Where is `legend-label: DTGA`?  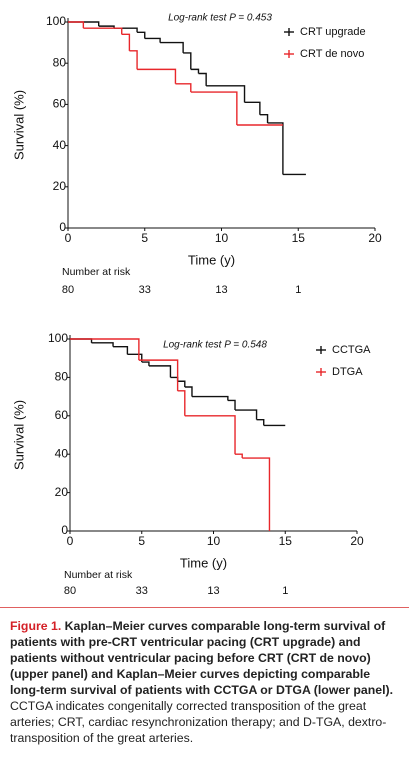 legend-label: DTGA is located at coordinates (347, 372).